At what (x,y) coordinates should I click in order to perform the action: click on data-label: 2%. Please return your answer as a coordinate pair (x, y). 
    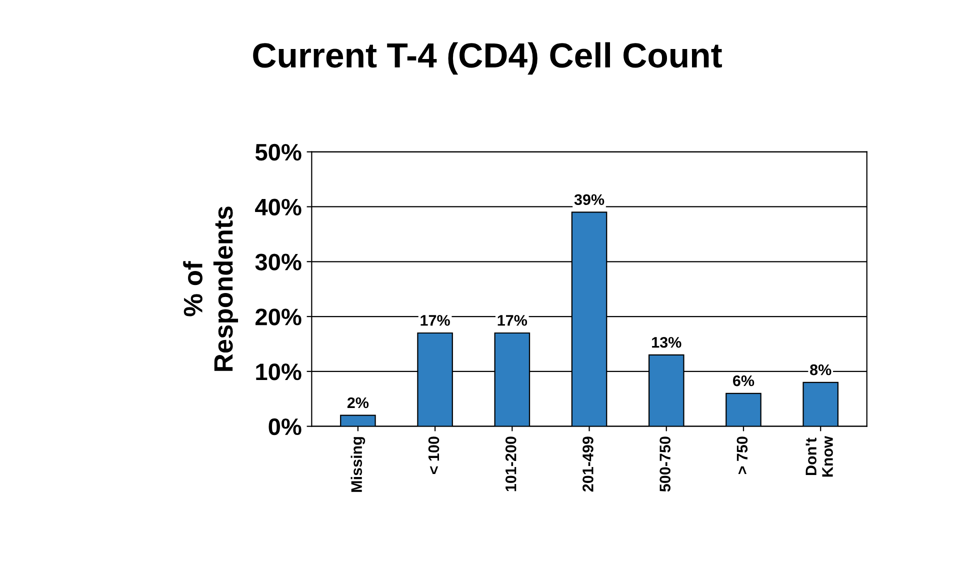
    Looking at the image, I should click on (358, 402).